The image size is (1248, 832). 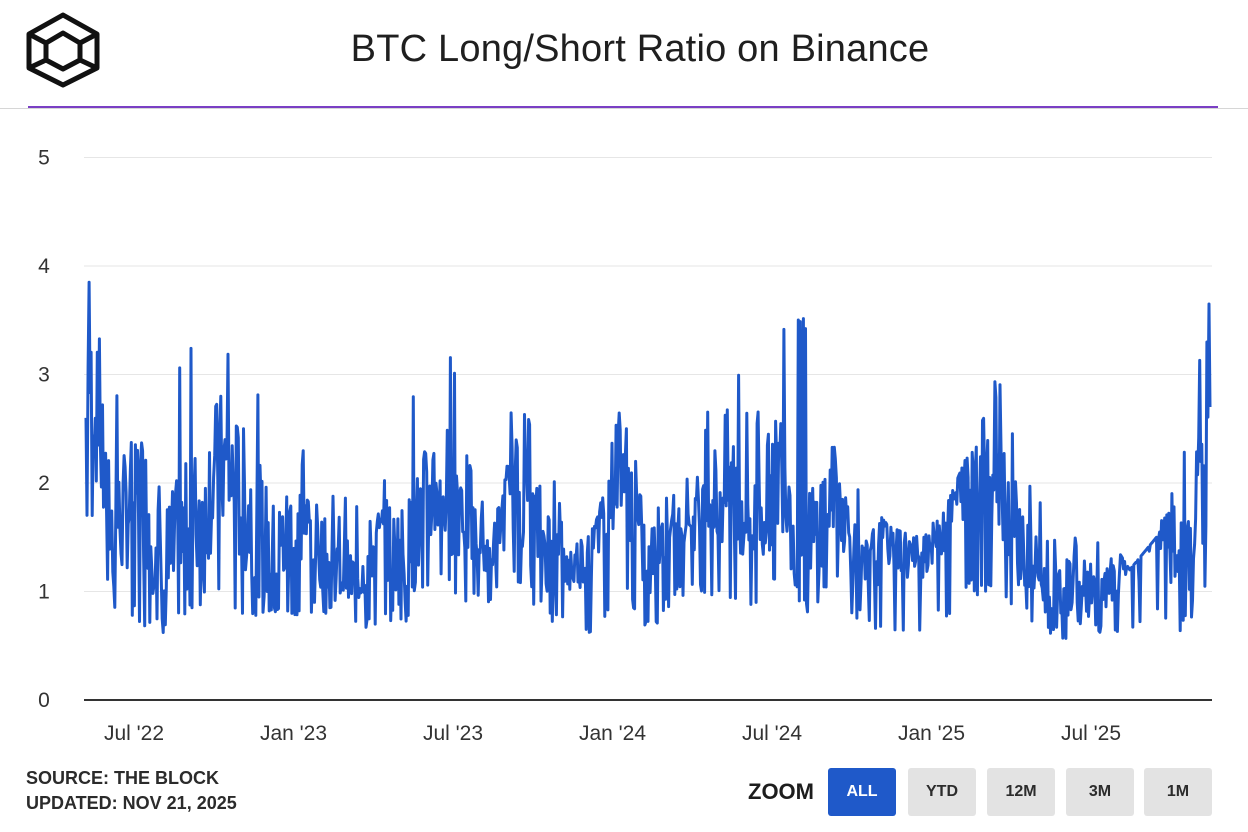 I want to click on zoom-label: ZOOM, so click(x=781, y=791).